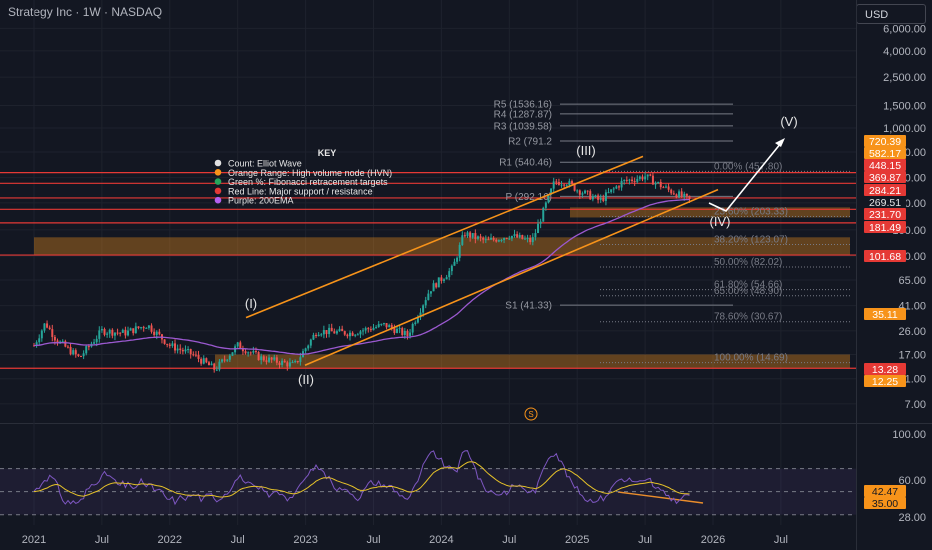 The height and width of the screenshot is (550, 932). I want to click on wave-label: (I), so click(251, 303).